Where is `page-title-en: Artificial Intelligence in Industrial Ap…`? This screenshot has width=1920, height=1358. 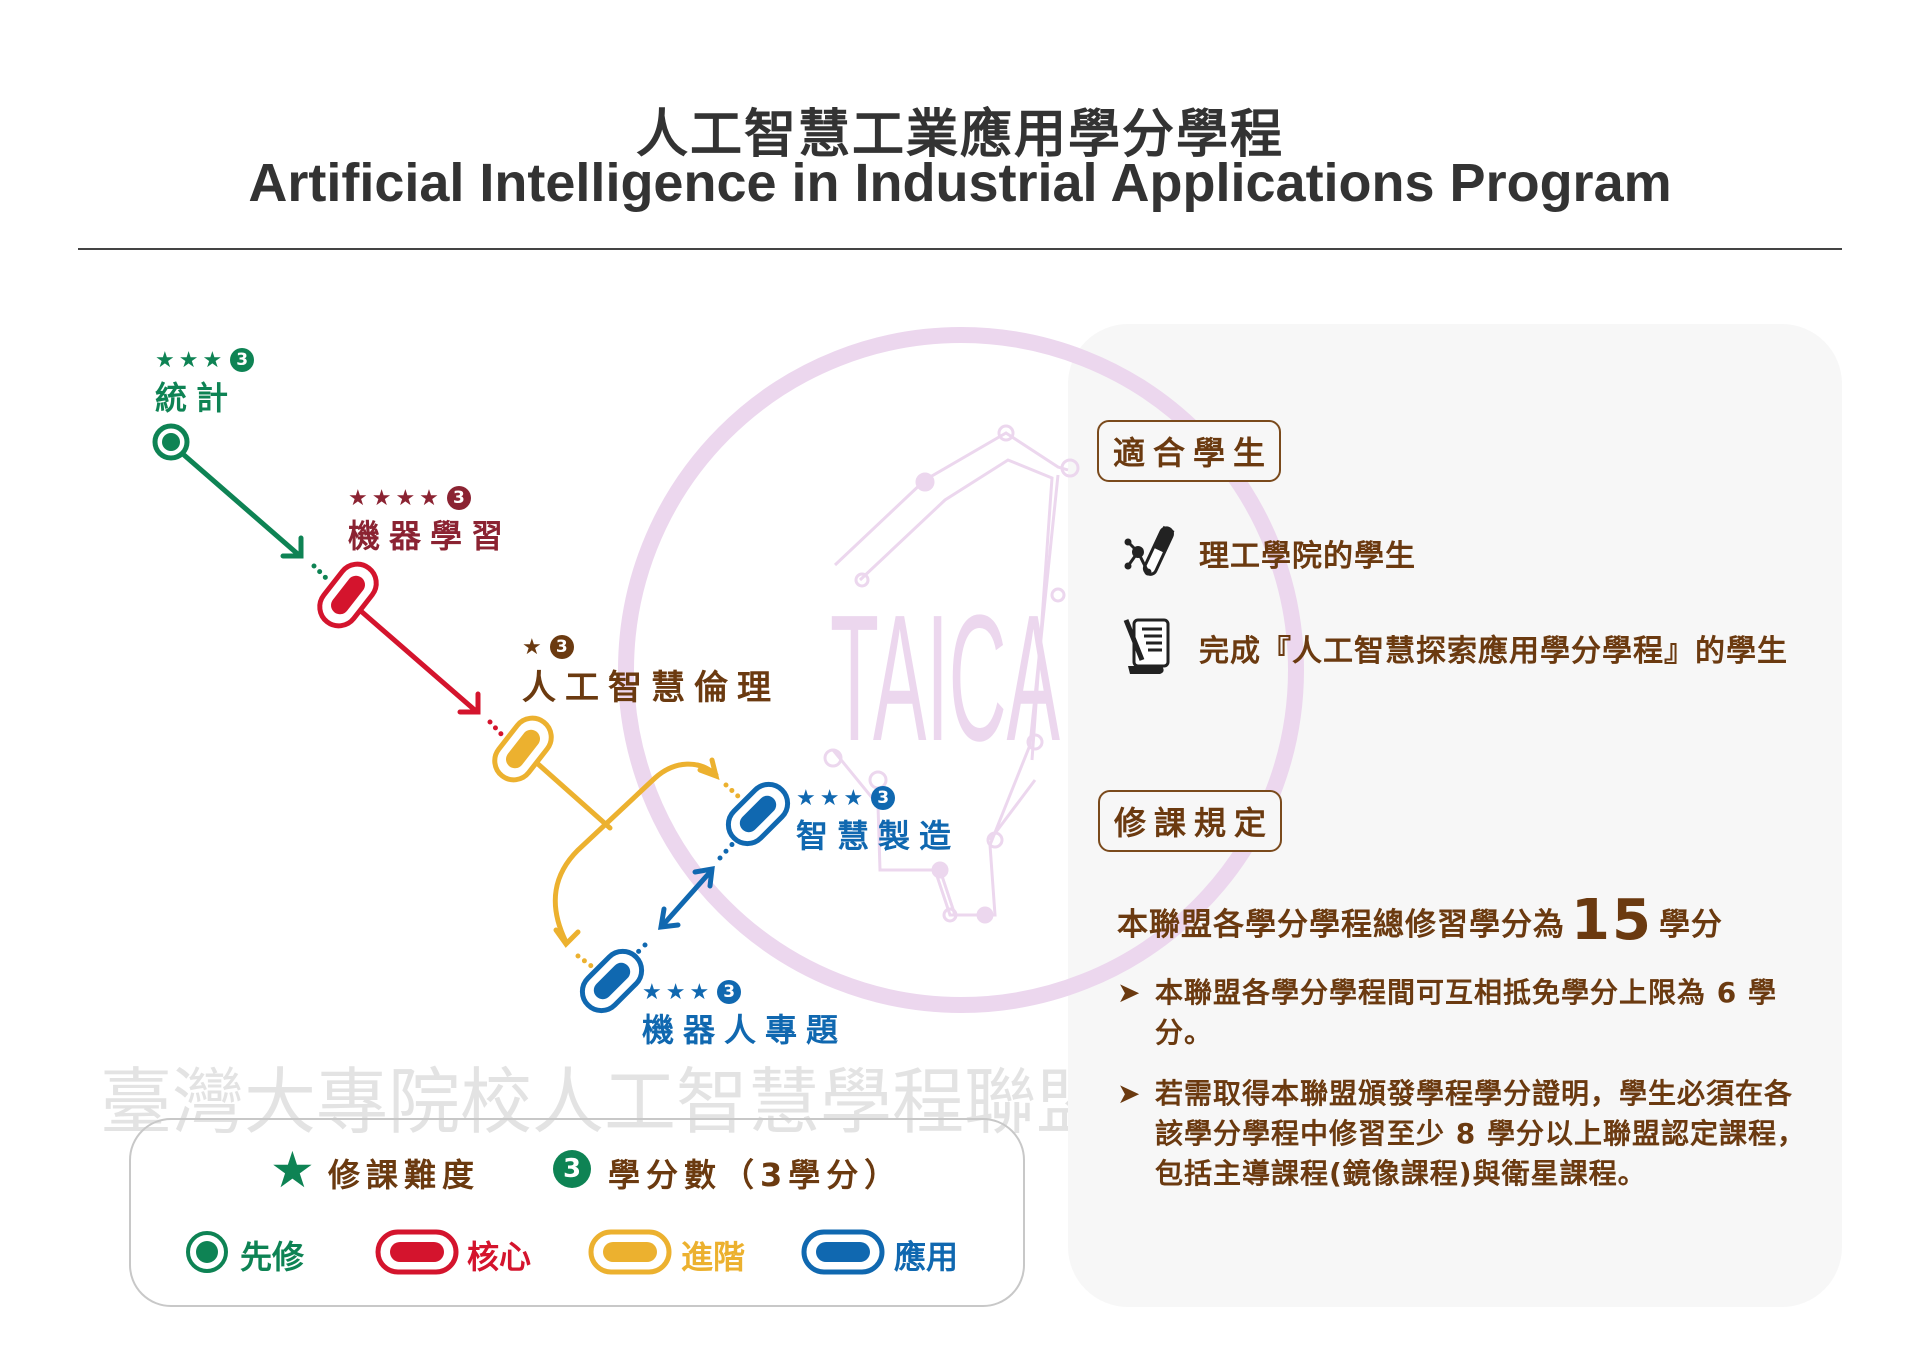 page-title-en: Artificial Intelligence in Industrial Ap… is located at coordinates (960, 183).